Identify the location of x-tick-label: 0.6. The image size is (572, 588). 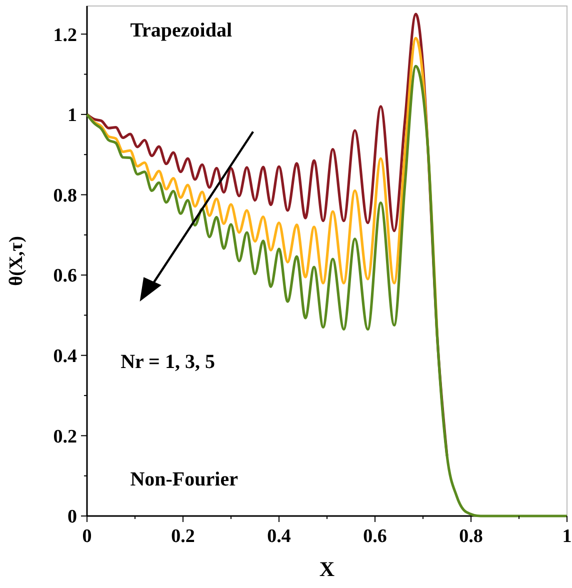
(375, 536).